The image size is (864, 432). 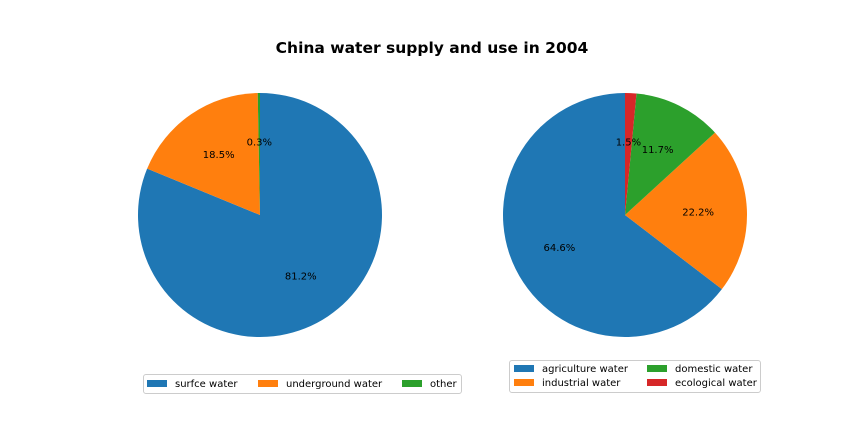 I want to click on legend-item-industrial-water: industrial water, so click(x=567, y=384).